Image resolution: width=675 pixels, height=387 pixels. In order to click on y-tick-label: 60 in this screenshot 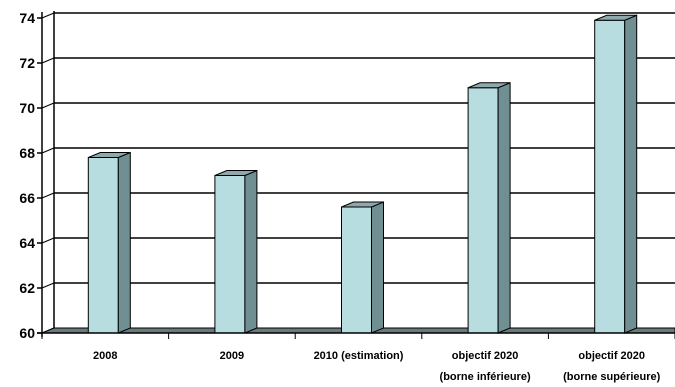, I will do `click(27, 333)`.